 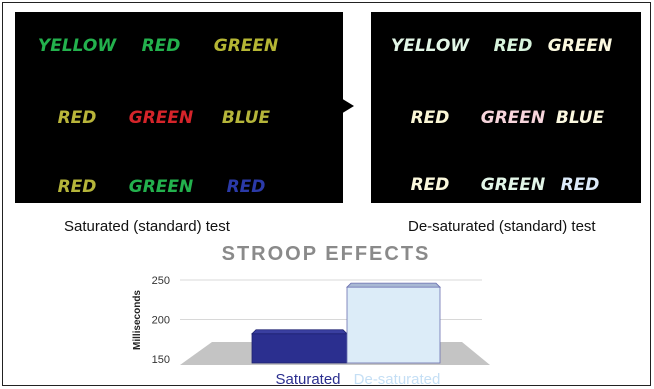 I want to click on desaturated-word-r2-c3: BLUE, so click(x=580, y=118).